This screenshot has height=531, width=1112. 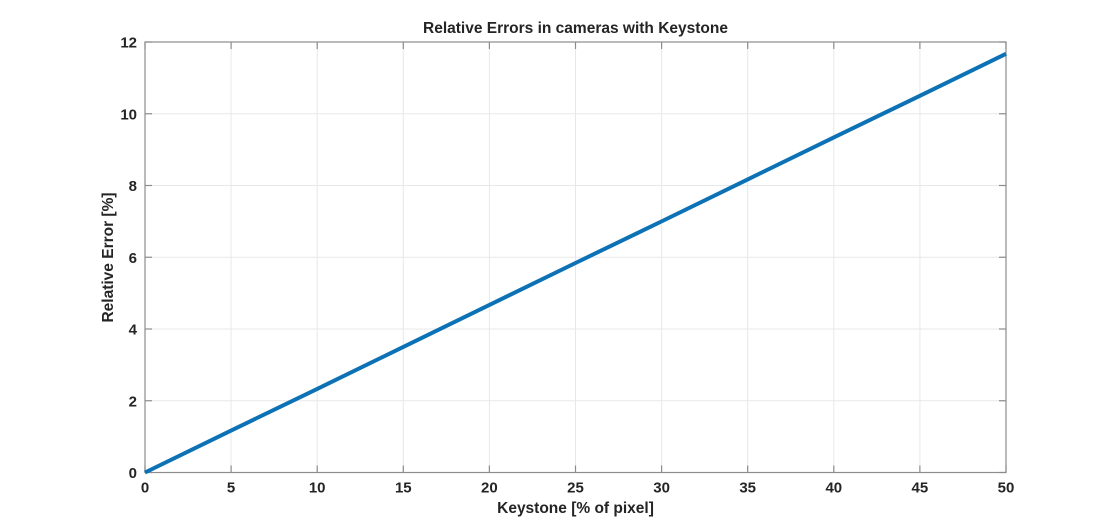 I want to click on y-tick-label: 12, so click(x=128, y=43).